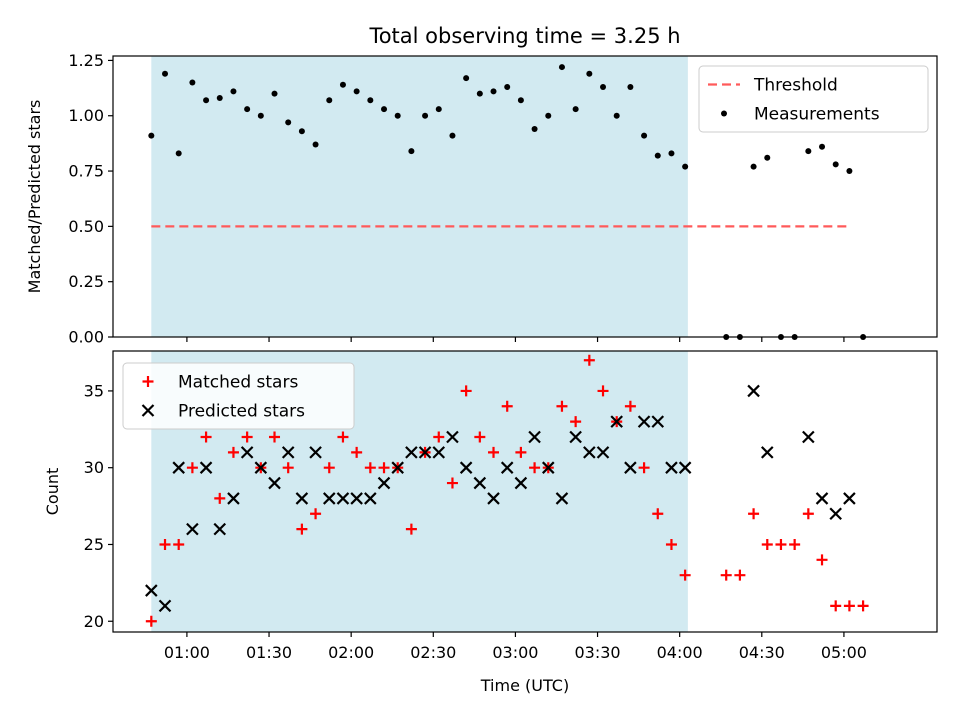 This screenshot has width=960, height=720. What do you see at coordinates (86, 281) in the screenshot?
I see `y-tick-label: 0.25` at bounding box center [86, 281].